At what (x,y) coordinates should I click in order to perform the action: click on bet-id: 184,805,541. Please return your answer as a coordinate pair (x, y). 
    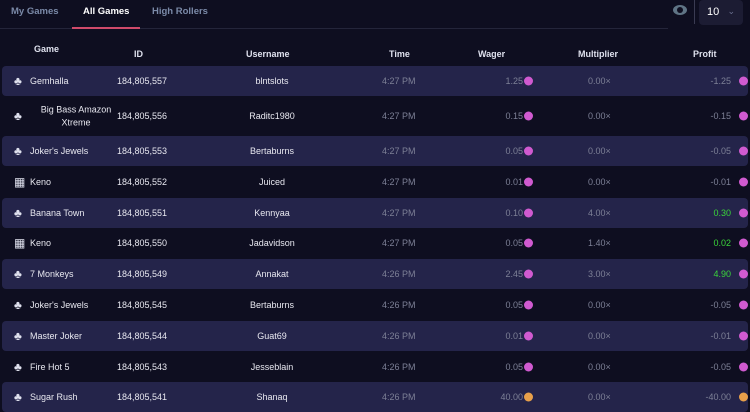
    Looking at the image, I should click on (142, 397).